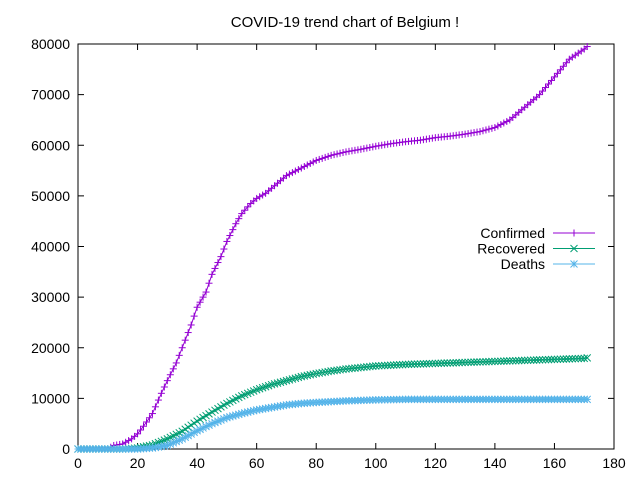 This screenshot has height=480, width=640. I want to click on y-tick-label: 70000, so click(50, 95).